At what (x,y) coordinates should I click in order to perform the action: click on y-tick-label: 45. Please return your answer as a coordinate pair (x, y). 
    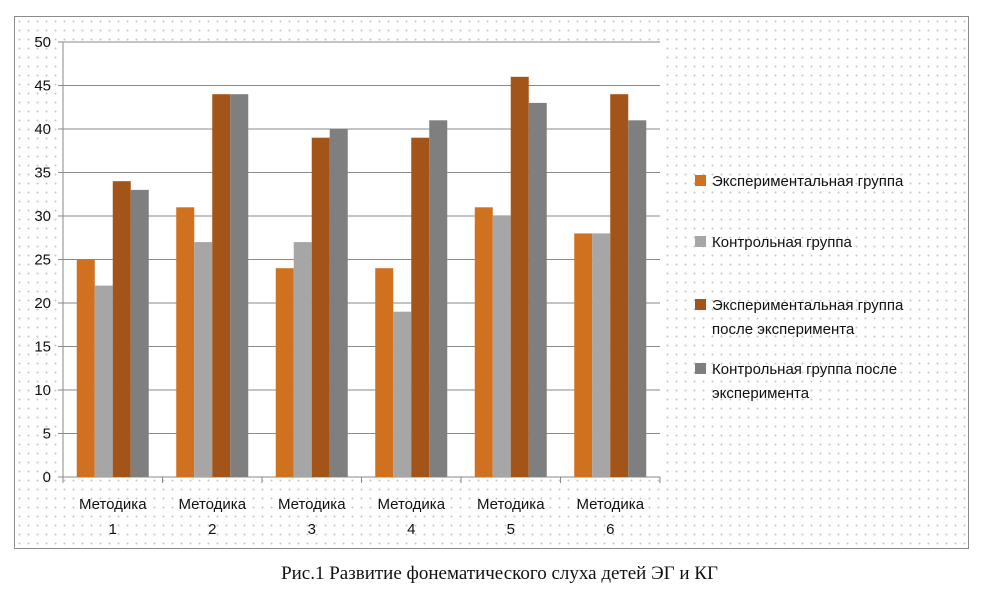
    Looking at the image, I should click on (42, 86).